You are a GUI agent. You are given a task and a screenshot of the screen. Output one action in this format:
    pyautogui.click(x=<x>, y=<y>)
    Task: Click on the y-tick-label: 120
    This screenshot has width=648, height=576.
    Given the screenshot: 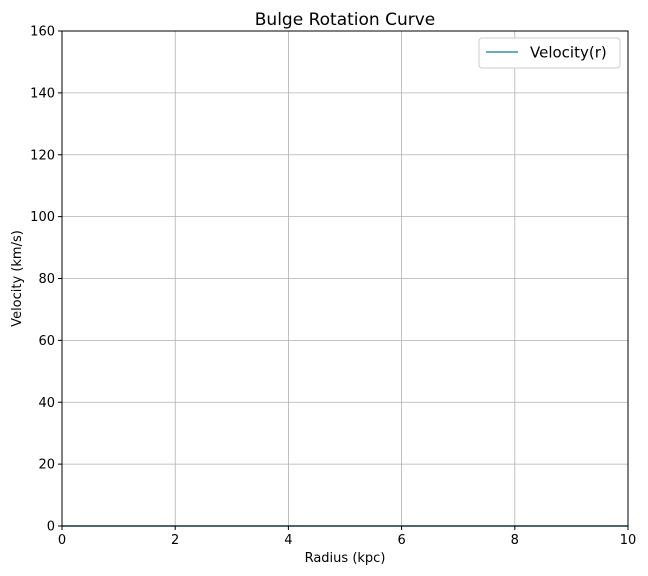 What is the action you would take?
    pyautogui.click(x=42, y=155)
    